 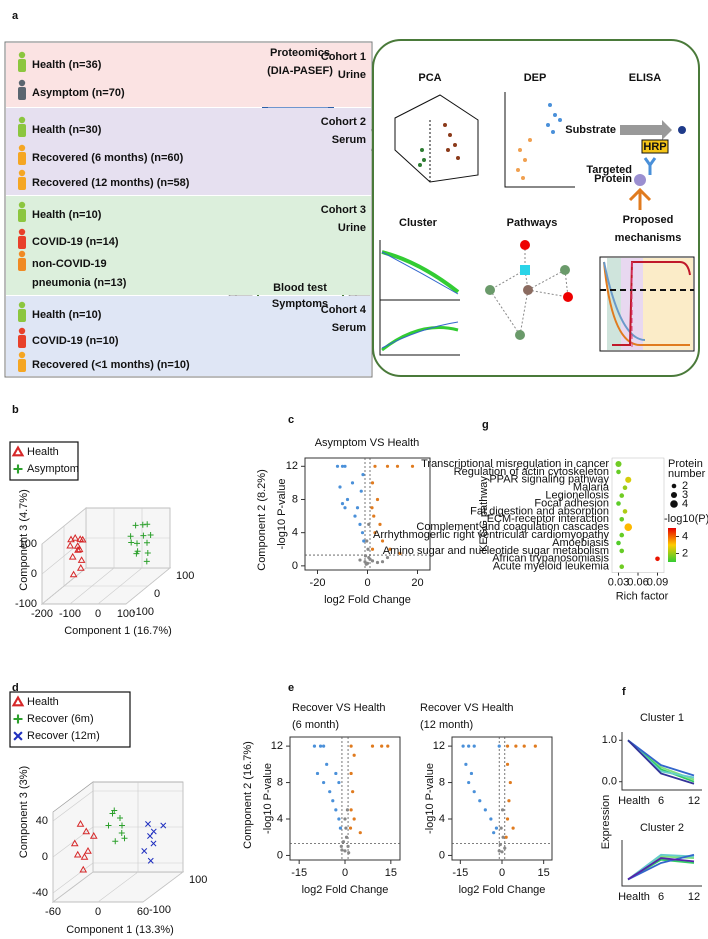 What do you see at coordinates (300, 304) in the screenshot?
I see `symptoms-label: Symptoms` at bounding box center [300, 304].